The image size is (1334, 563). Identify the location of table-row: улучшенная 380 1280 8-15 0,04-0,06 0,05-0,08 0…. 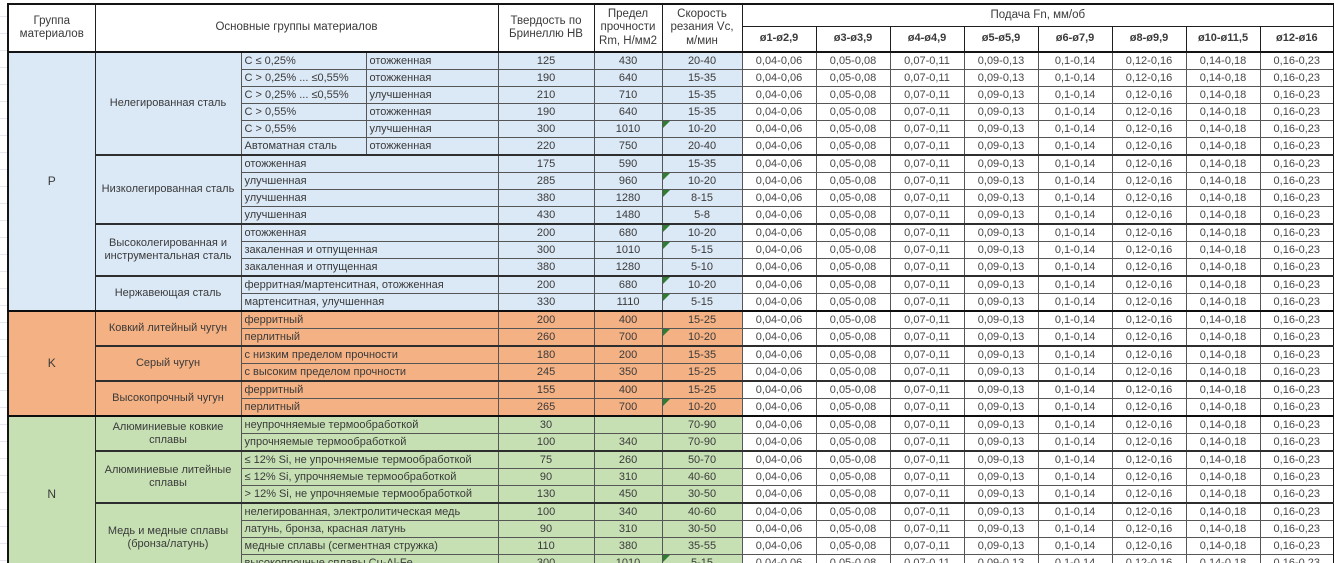
(671, 198).